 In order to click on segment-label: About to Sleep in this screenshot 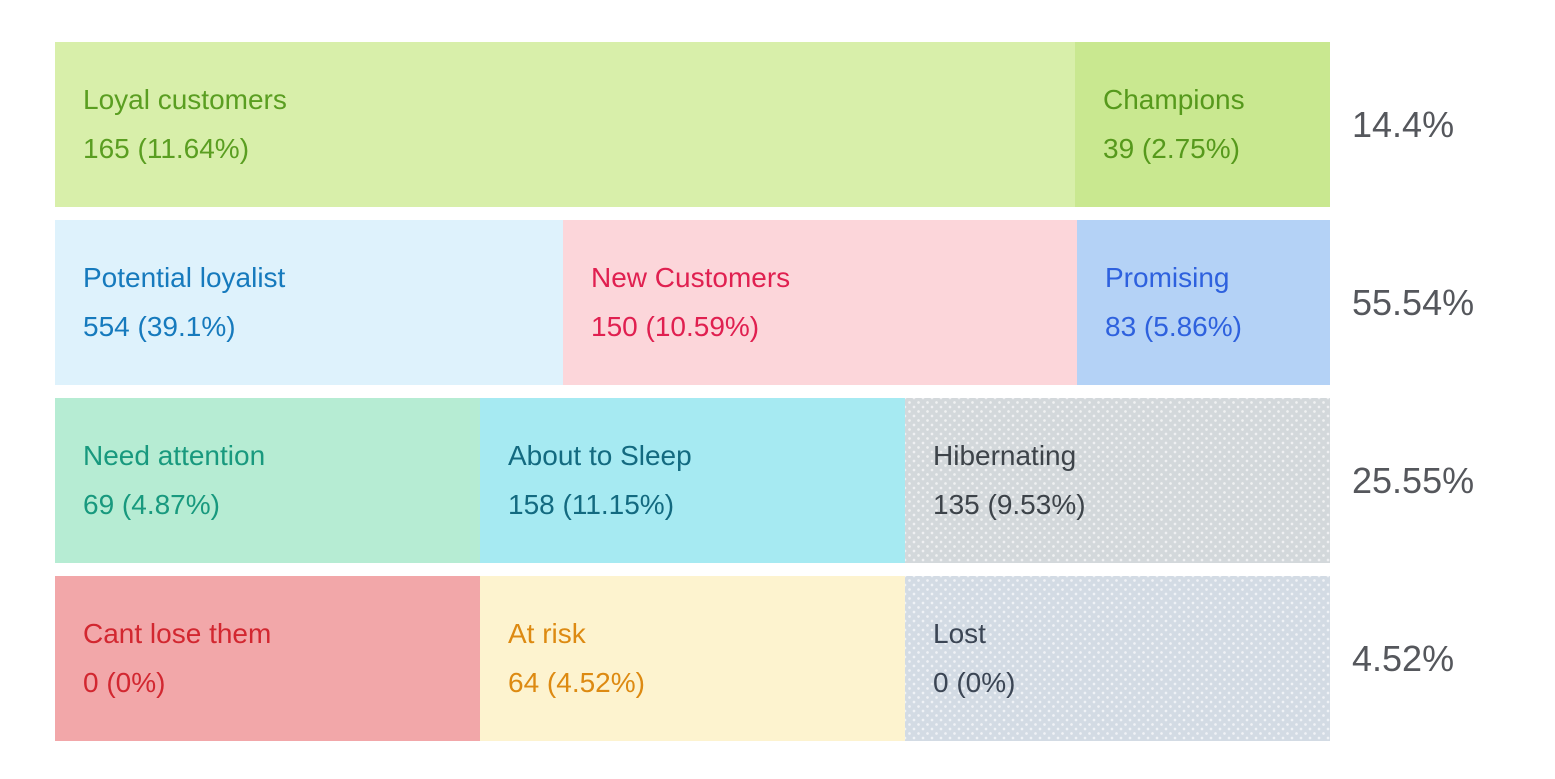, I will do `click(600, 455)`.